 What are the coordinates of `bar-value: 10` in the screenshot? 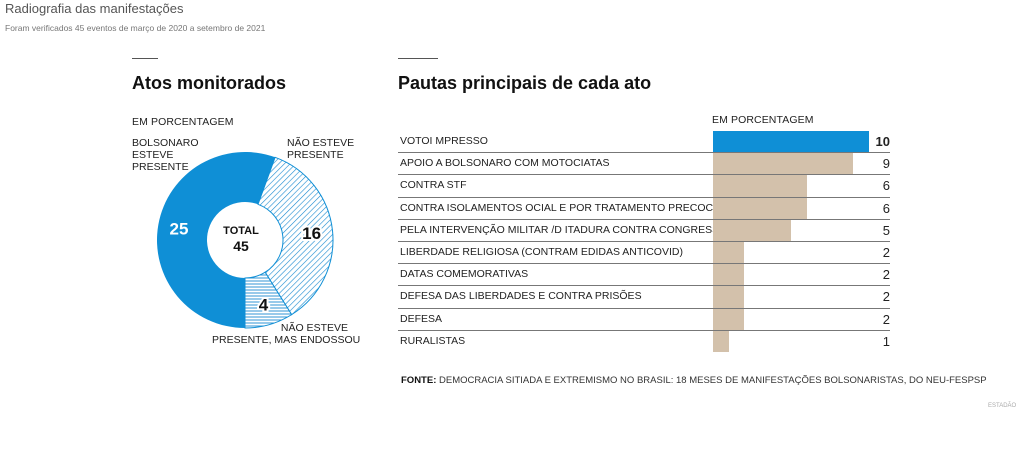 It's located at (882, 141).